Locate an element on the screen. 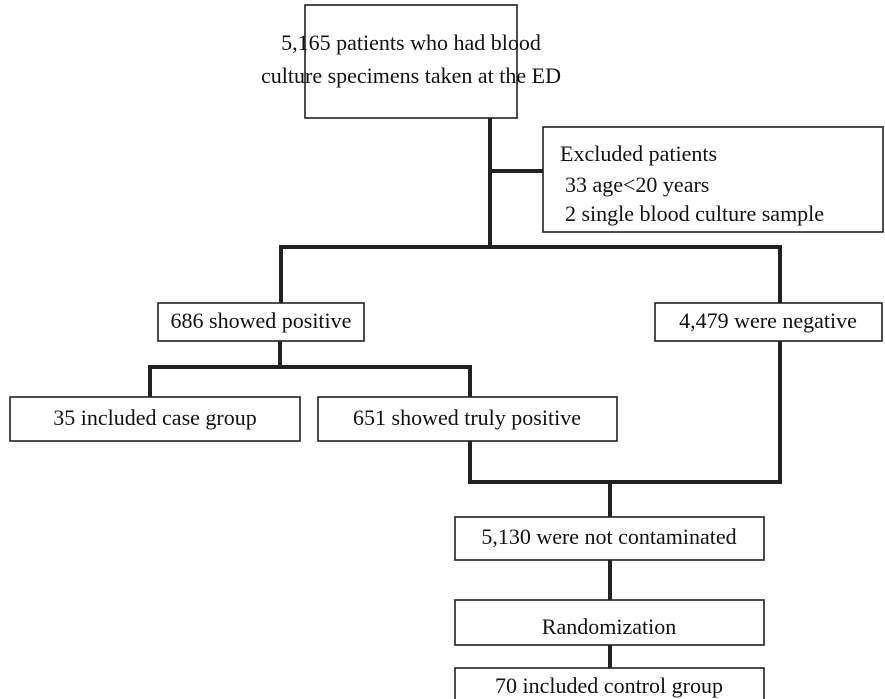 The height and width of the screenshot is (699, 885). node-text: 70 included control group is located at coordinates (609, 685).